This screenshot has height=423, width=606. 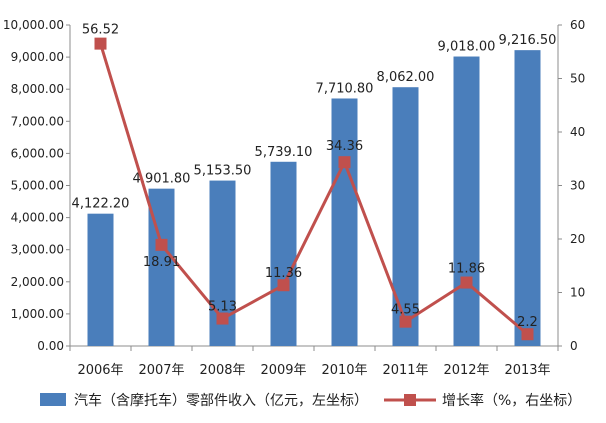 What do you see at coordinates (466, 370) in the screenshot?
I see `x-axis-tick-label: 2012年` at bounding box center [466, 370].